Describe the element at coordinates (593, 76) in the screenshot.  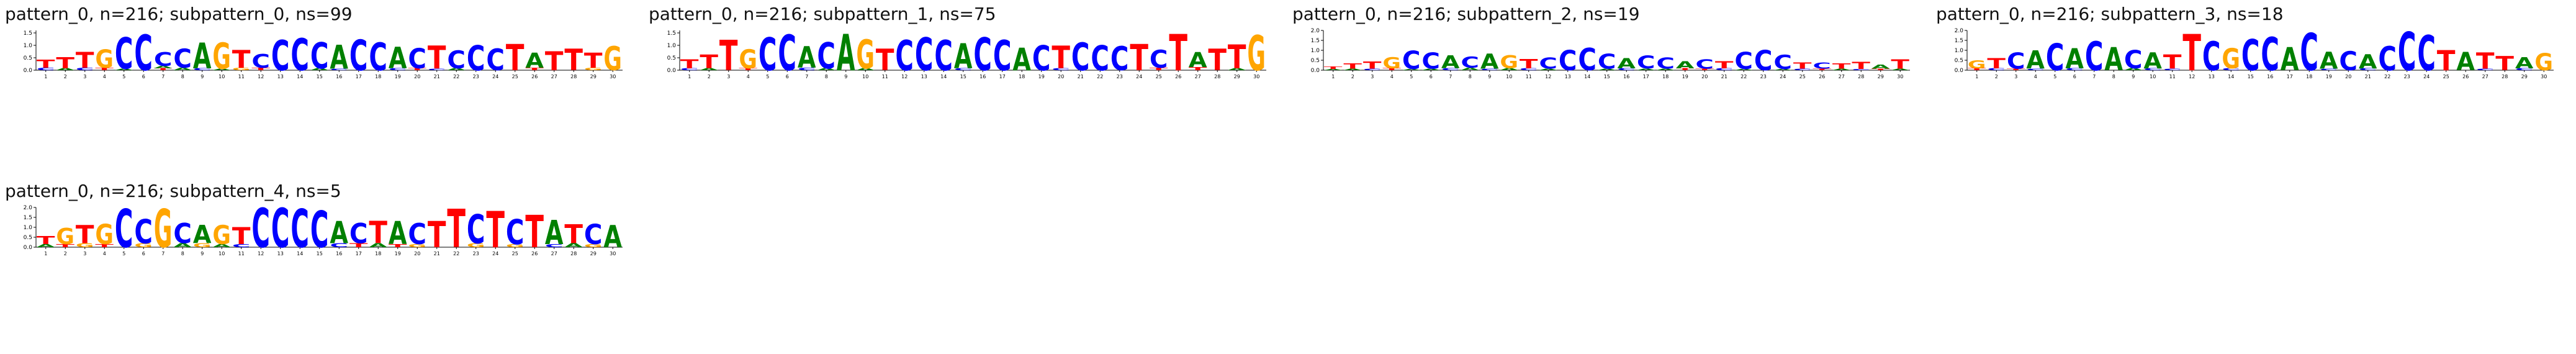
I see `x-tick-label: 29` at that location.